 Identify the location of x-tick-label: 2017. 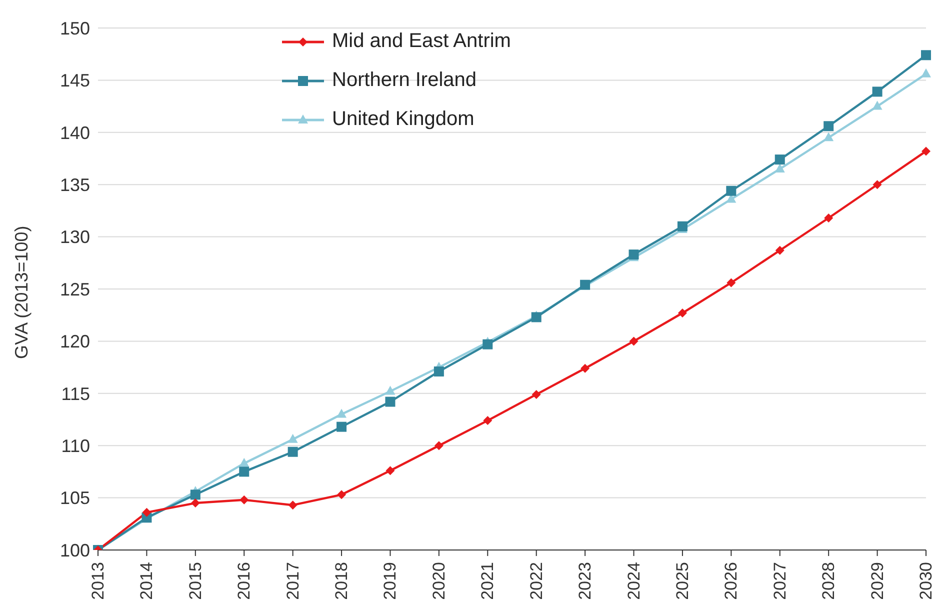
(292, 581).